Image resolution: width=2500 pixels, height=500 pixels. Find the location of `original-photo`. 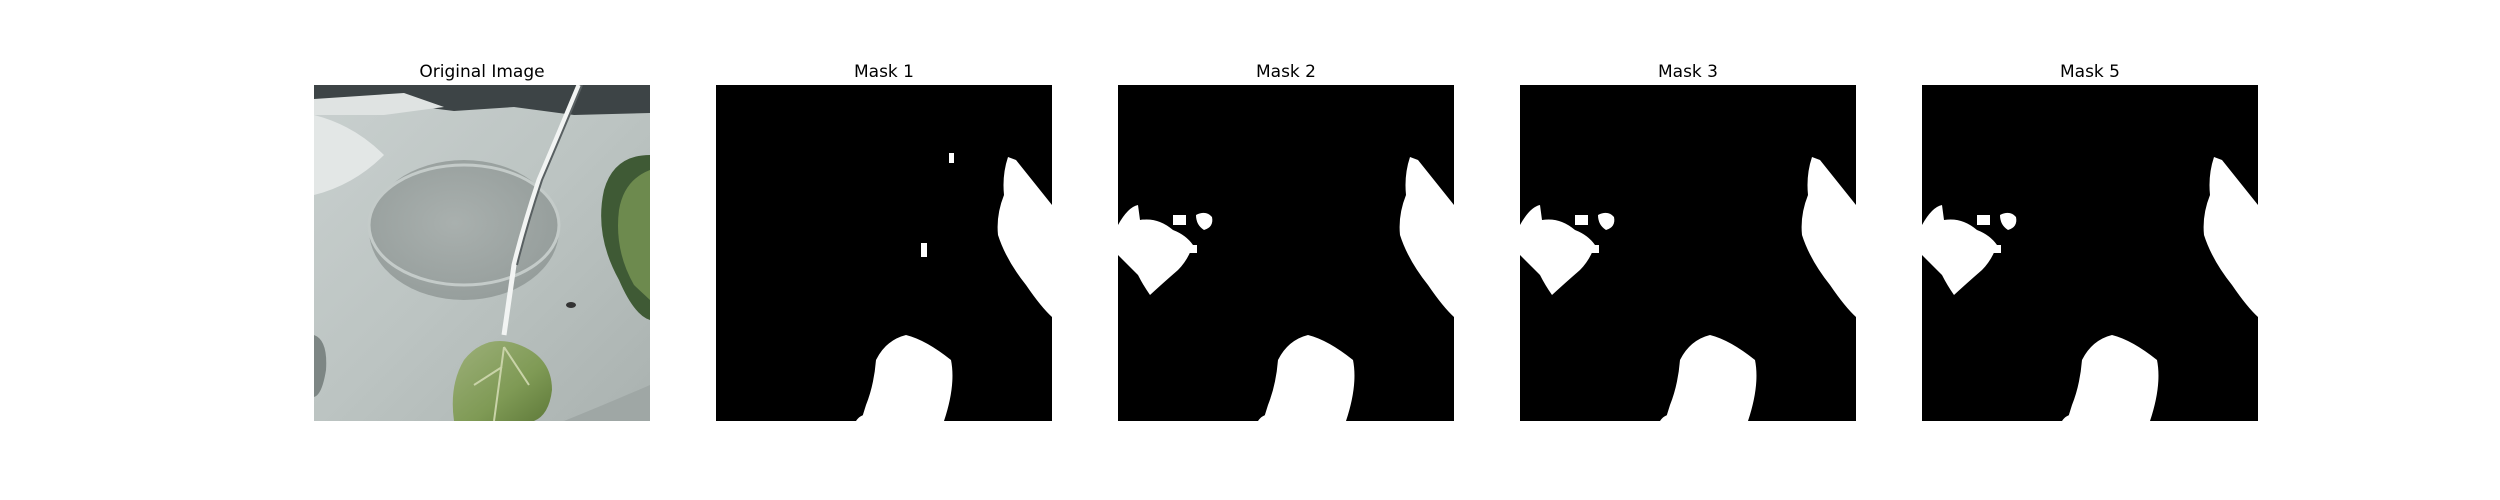

original-photo is located at coordinates (482, 253).